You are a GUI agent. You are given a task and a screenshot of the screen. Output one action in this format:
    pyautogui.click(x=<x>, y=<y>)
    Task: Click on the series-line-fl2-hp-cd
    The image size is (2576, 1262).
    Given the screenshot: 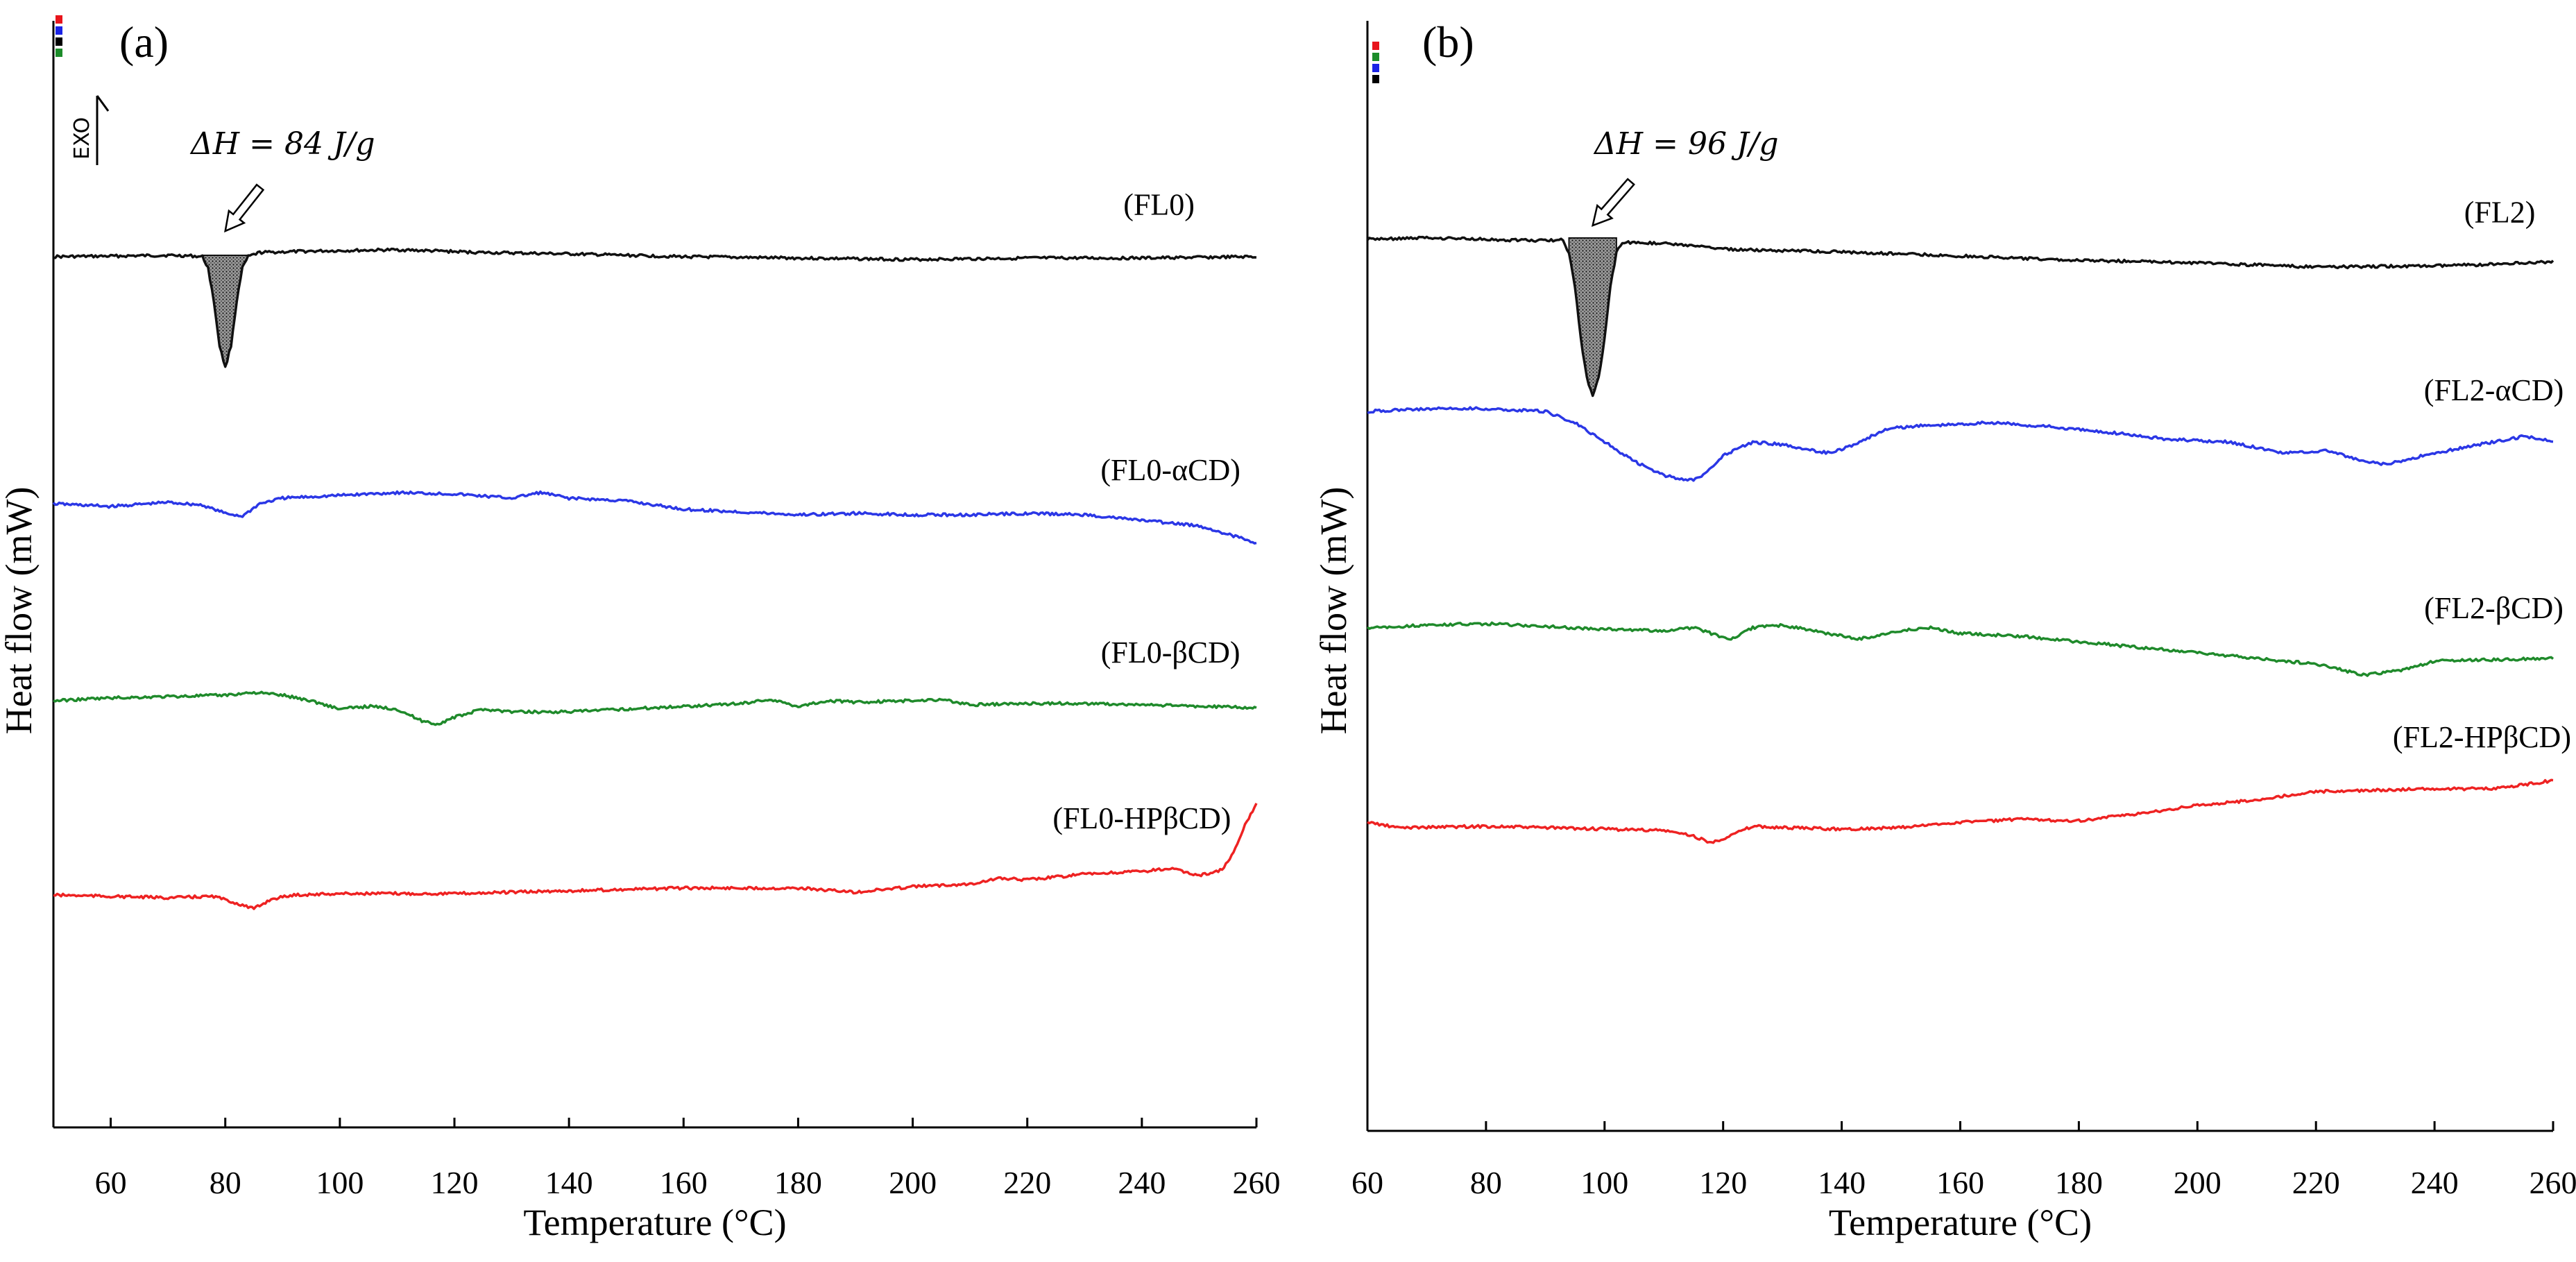 What is the action you would take?
    pyautogui.click(x=1960, y=811)
    